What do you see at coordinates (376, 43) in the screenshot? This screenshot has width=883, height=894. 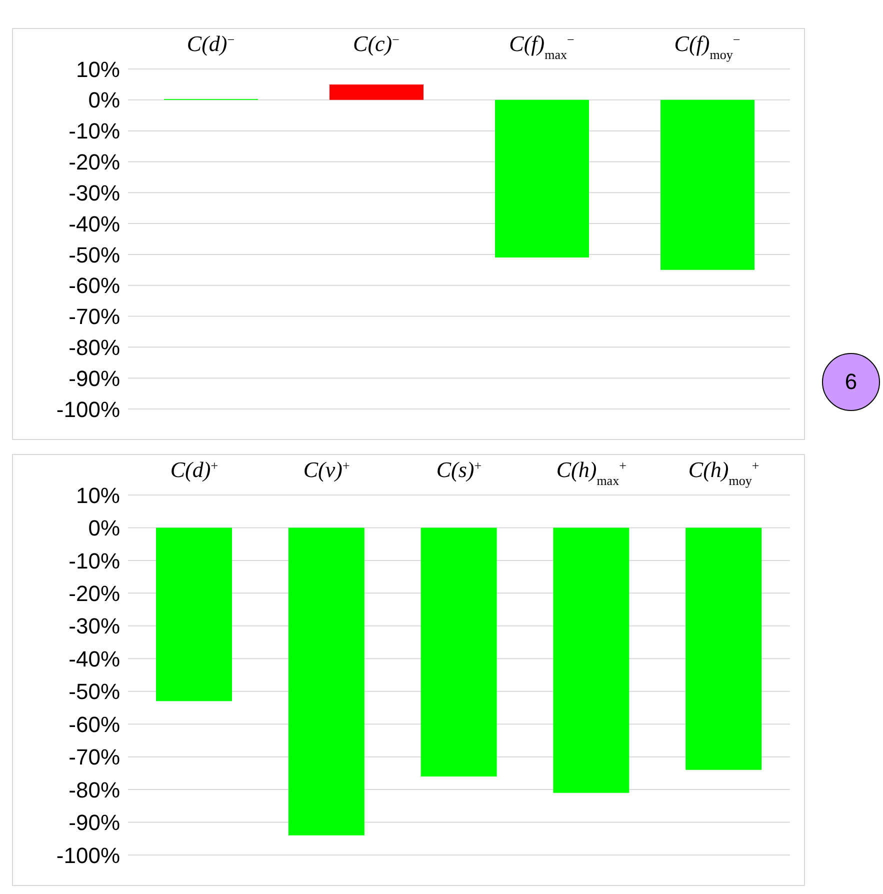 I see `x-tick-label: C(c)$^{−}$` at bounding box center [376, 43].